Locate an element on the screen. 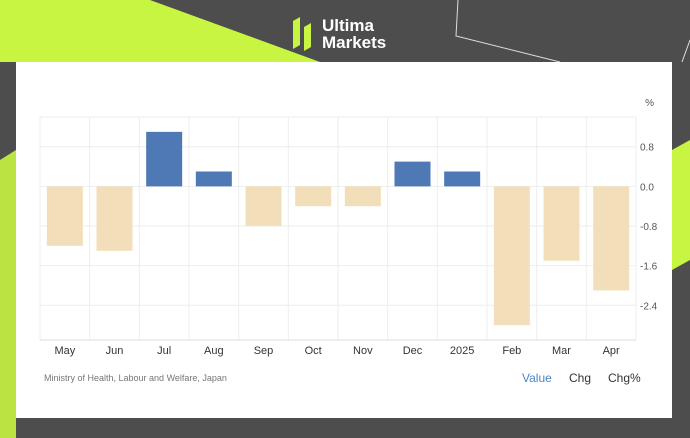 The image size is (690, 438). brand-name-line2: Markets is located at coordinates (354, 42).